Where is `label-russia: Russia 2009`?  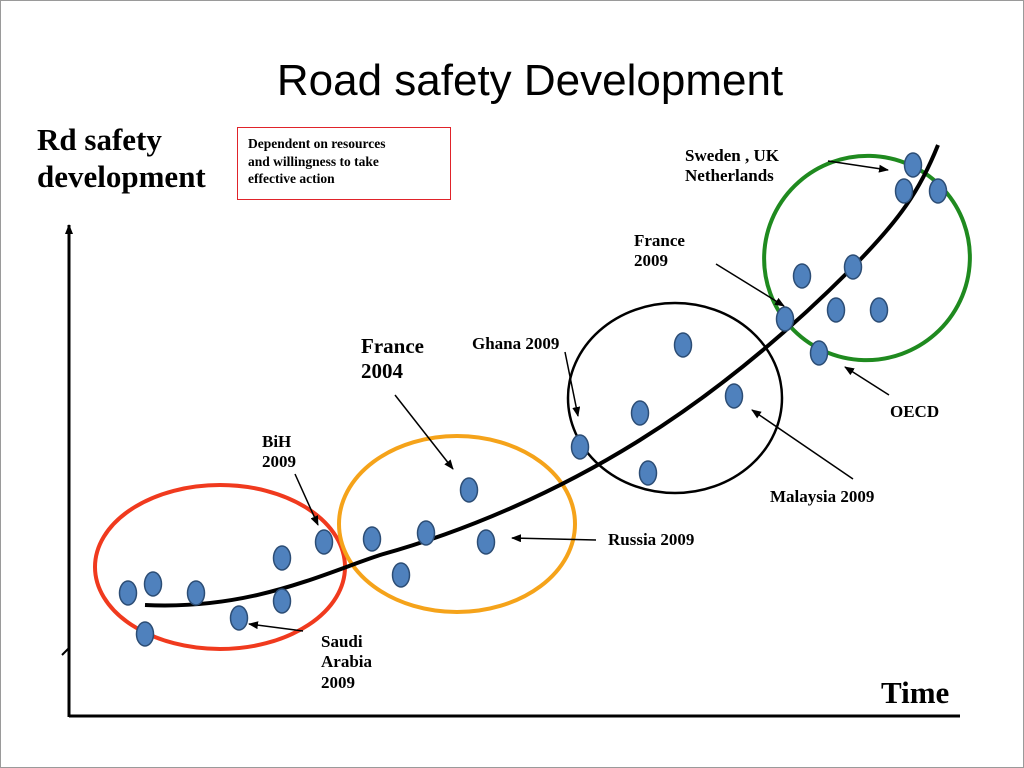 label-russia: Russia 2009 is located at coordinates (651, 539).